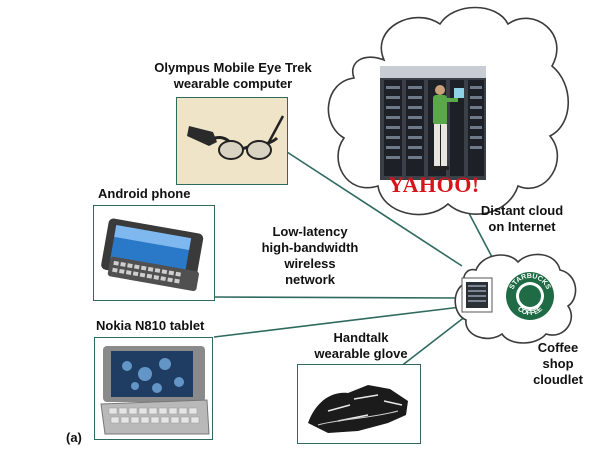 The image size is (593, 464). Describe the element at coordinates (144, 193) in the screenshot. I see `android-label-text: Android phone` at that location.